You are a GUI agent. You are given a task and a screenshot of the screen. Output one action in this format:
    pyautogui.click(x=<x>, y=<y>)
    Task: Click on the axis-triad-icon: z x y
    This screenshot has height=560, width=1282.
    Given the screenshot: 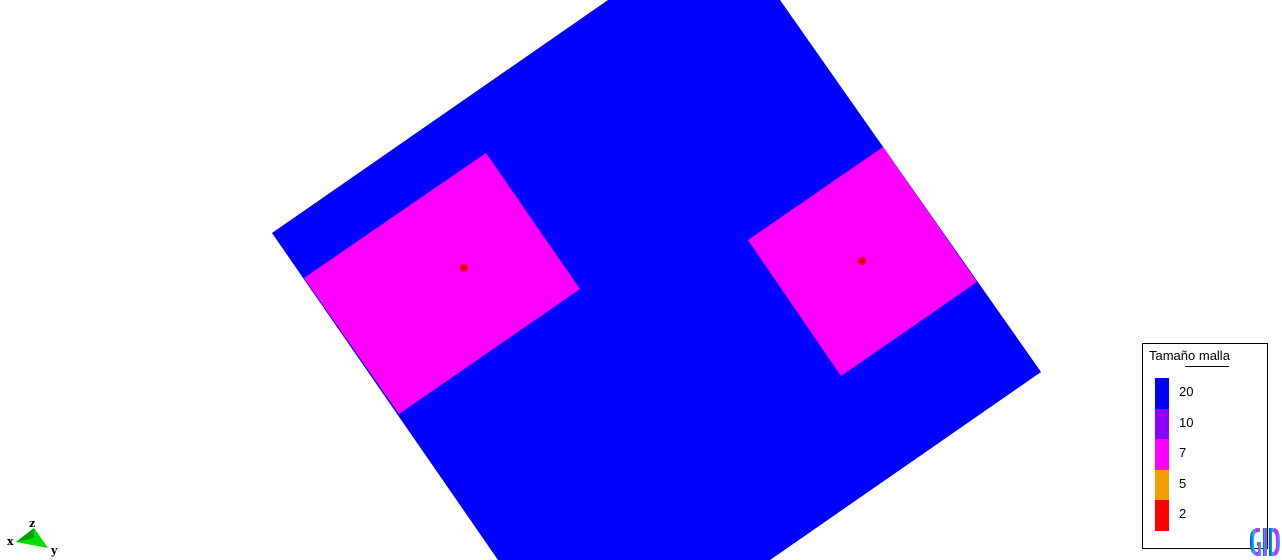 What is the action you would take?
    pyautogui.click(x=32, y=537)
    